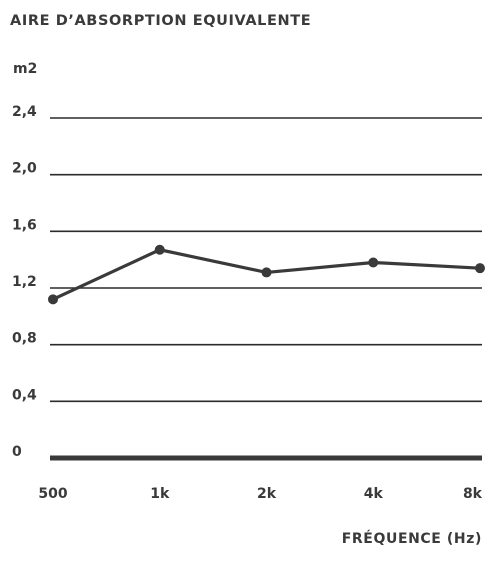 This screenshot has width=500, height=563. I want to click on chart-title: AIRE D’ABSORPTION EQUIVALENTE, so click(160, 21).